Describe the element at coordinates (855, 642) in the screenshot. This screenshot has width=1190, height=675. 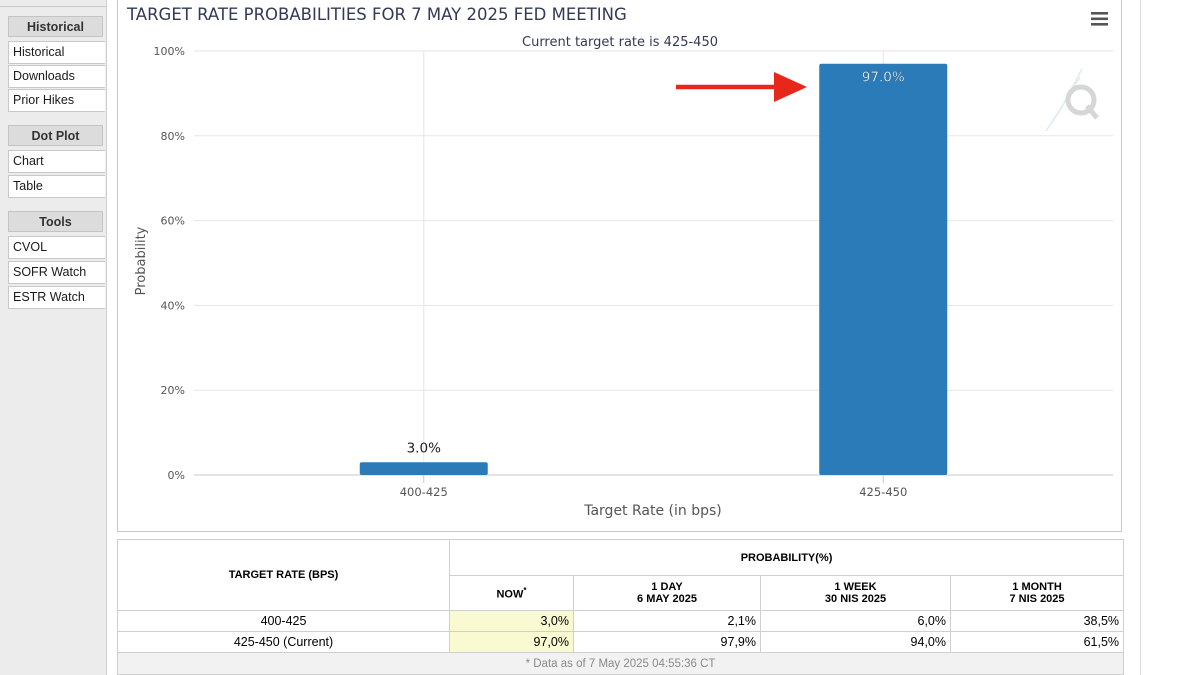
I see `table-cell-1-week: 94,0%` at that location.